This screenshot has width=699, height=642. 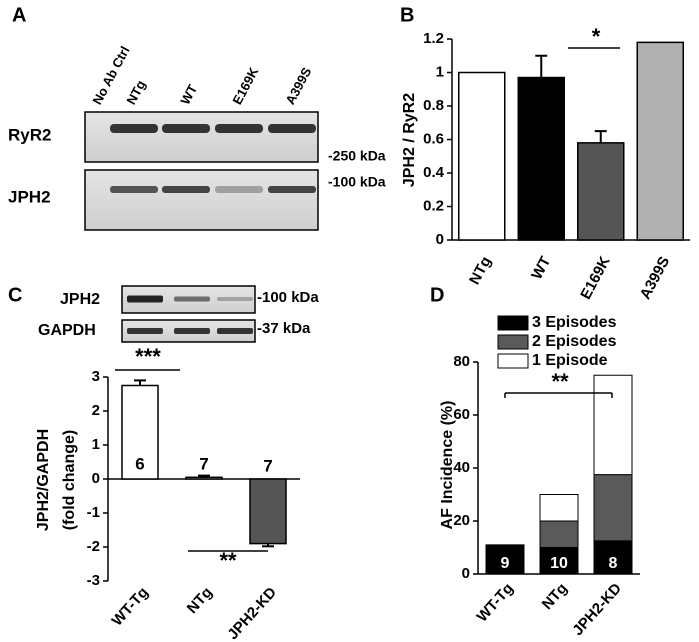 What do you see at coordinates (433, 138) in the screenshot?
I see `y-tick-label: 0.6` at bounding box center [433, 138].